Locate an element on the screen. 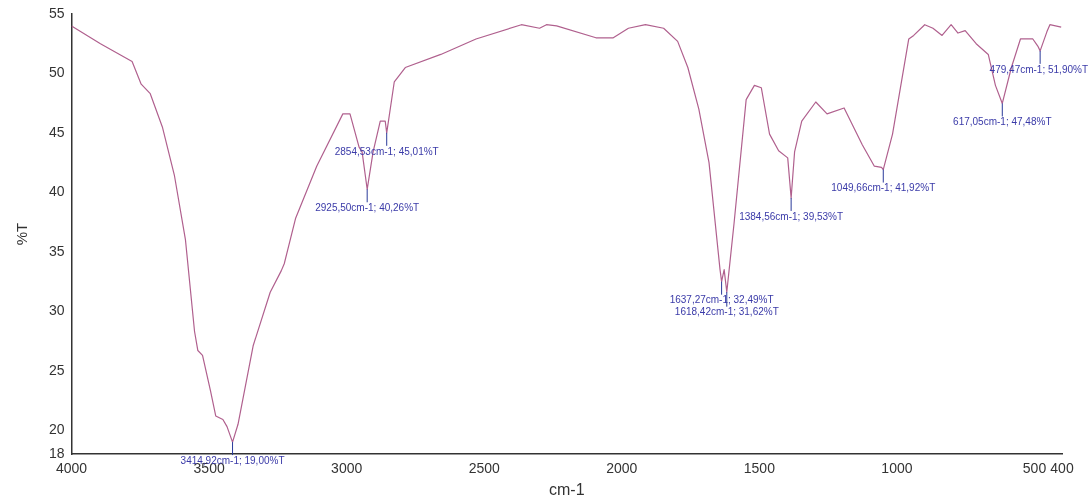  annotation: 1384,56cm-1; 39,53%T is located at coordinates (791, 216).